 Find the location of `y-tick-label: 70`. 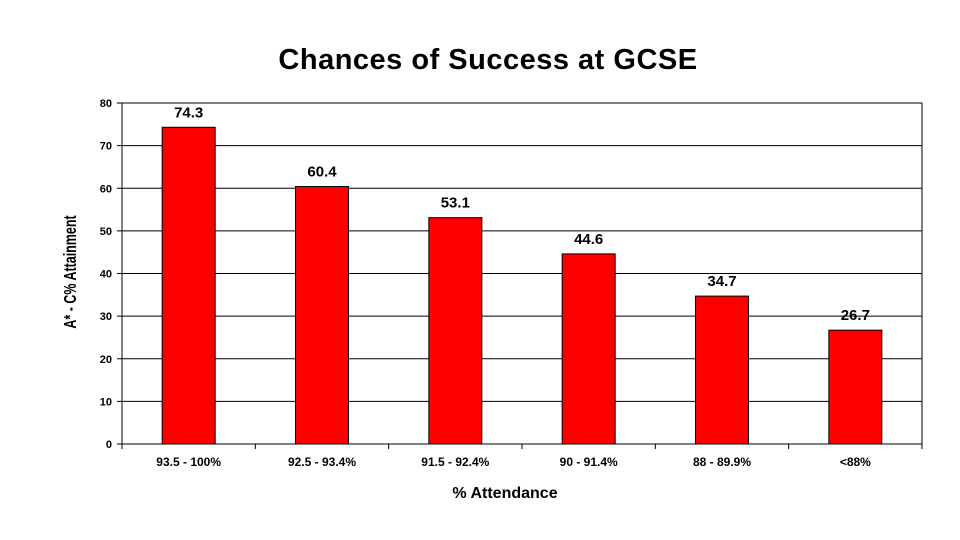

y-tick-label: 70 is located at coordinates (106, 147).